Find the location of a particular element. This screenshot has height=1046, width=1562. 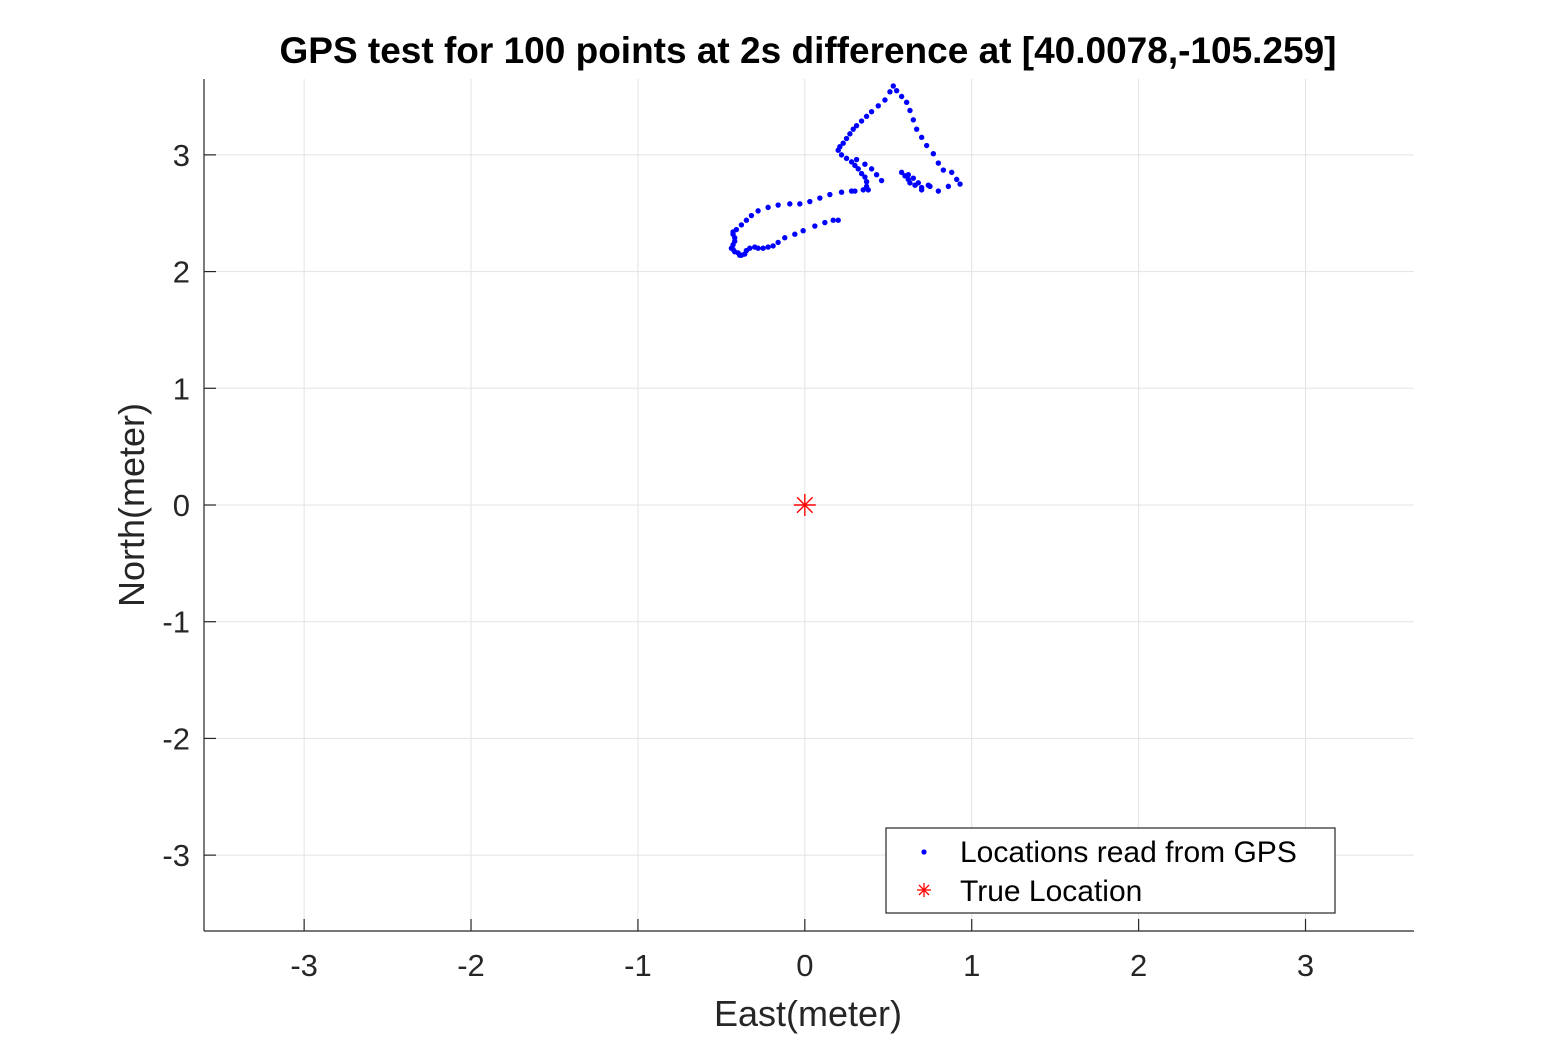

y-tick-label: 0 is located at coordinates (181, 505).